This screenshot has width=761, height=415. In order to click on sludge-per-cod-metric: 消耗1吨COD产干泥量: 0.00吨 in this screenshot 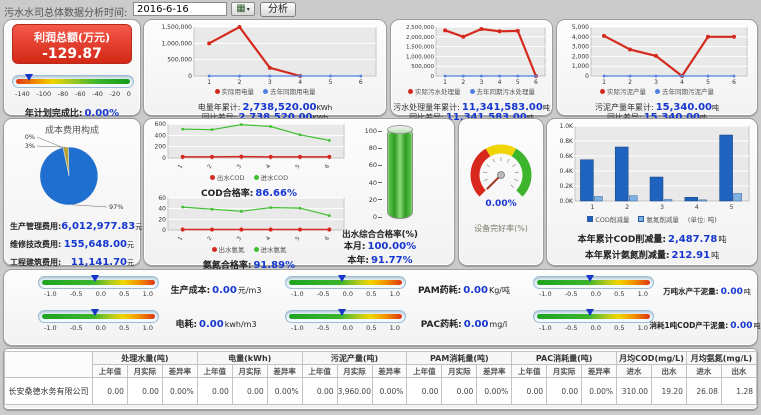, I will do `click(705, 326)`.